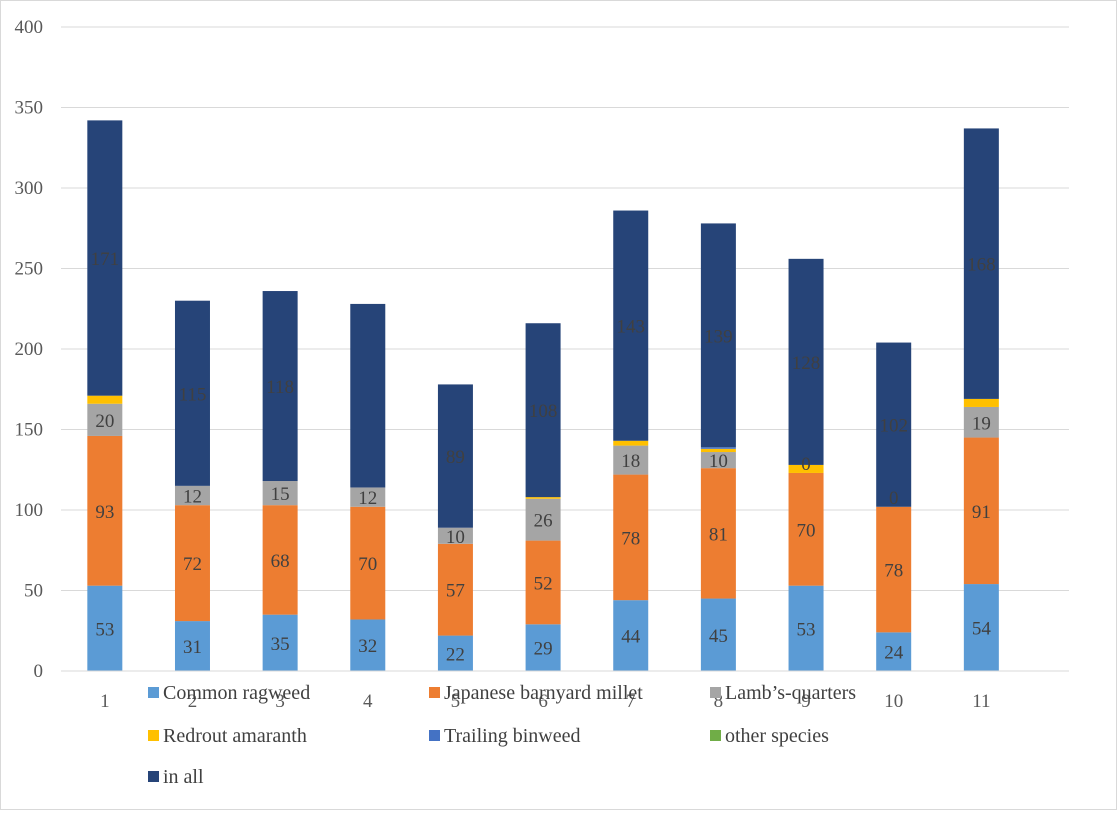  What do you see at coordinates (981, 265) in the screenshot?
I see `data-label: 168` at bounding box center [981, 265].